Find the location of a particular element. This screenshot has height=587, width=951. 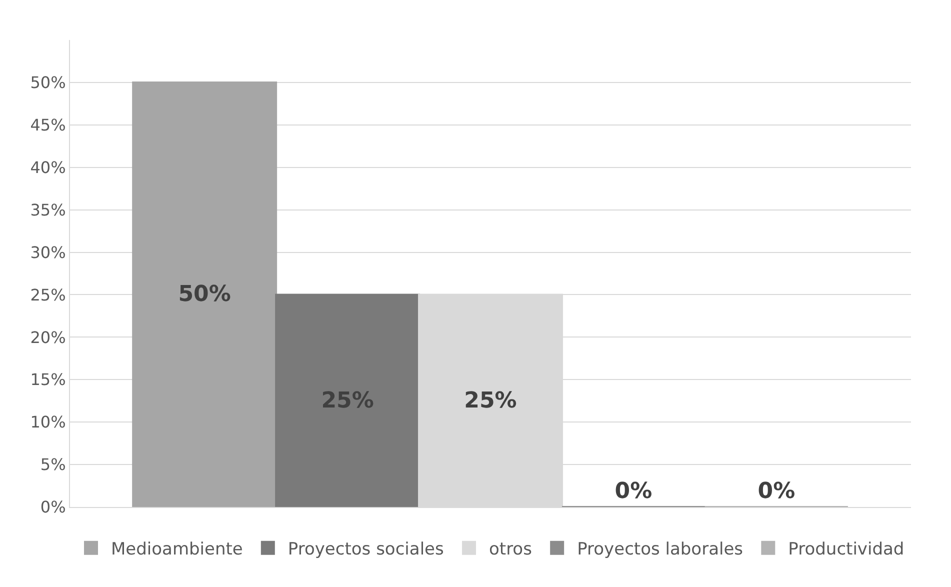

y-tick-label: 50% is located at coordinates (48, 82).